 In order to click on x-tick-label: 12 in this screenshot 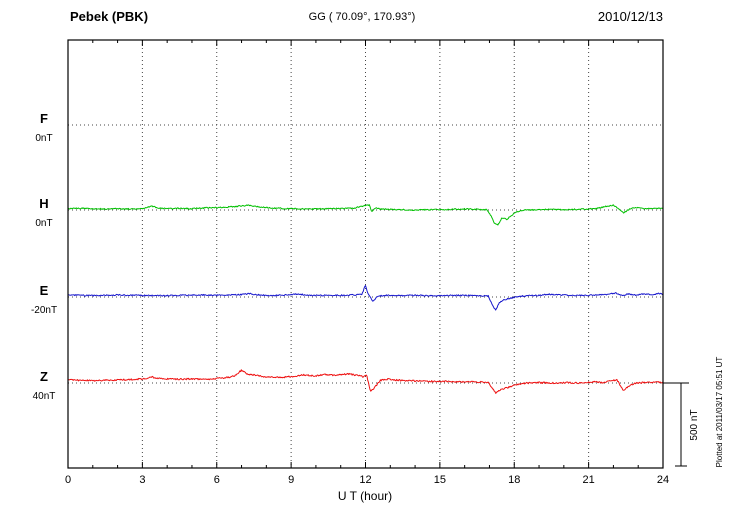, I will do `click(365, 480)`.